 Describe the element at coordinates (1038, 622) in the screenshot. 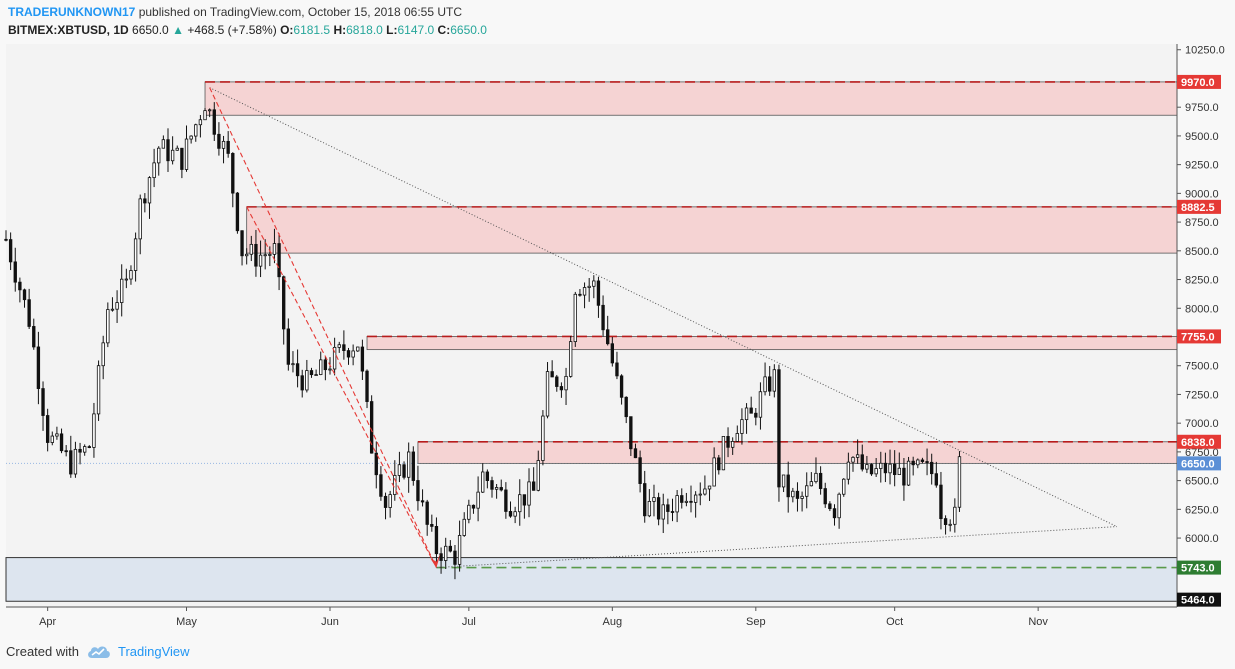

I see `x-tick-label: Nov` at that location.